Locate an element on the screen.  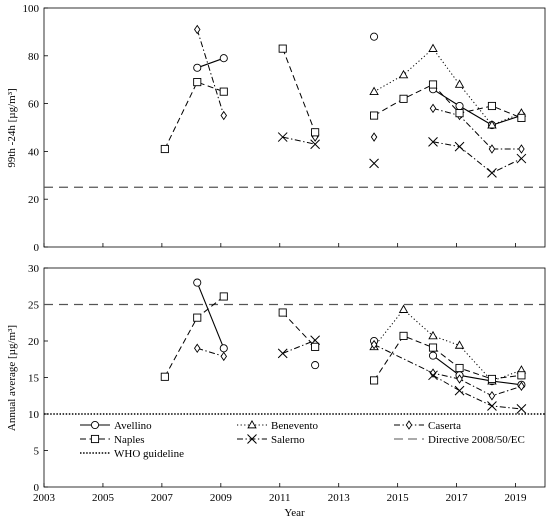
legend-label: WHO guideline is located at coordinates (149, 454).